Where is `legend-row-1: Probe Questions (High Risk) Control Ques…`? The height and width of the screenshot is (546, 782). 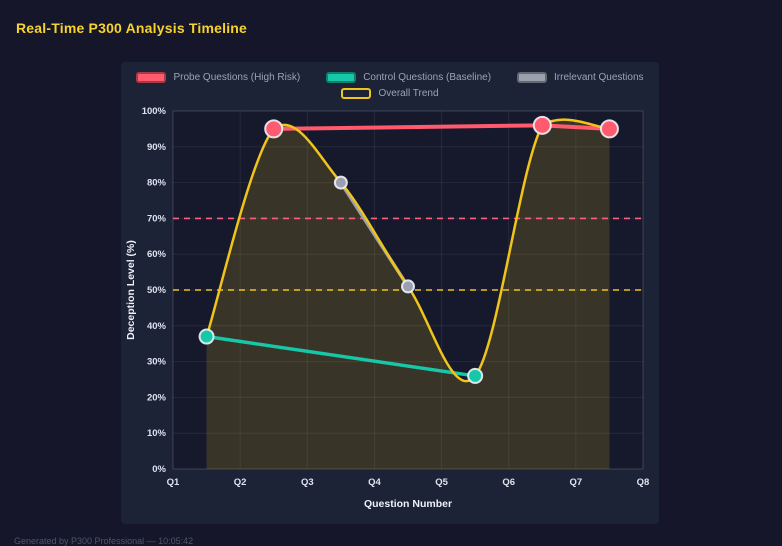 legend-row-1: Probe Questions (High Risk) Control Ques… is located at coordinates (390, 77).